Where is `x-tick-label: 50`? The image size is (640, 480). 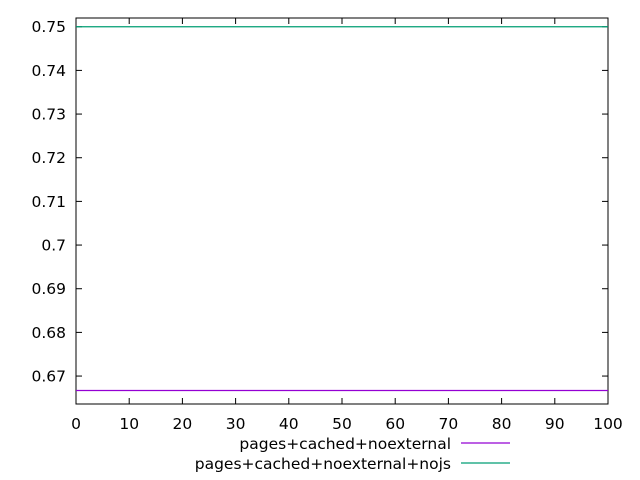 x-tick-label: 50 is located at coordinates (342, 424).